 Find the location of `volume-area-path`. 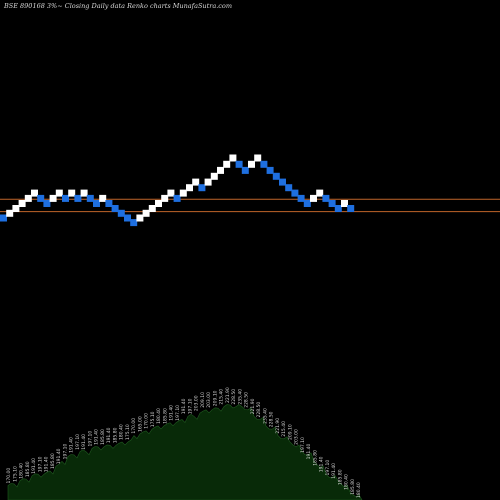

volume-area-path is located at coordinates (185, 452).